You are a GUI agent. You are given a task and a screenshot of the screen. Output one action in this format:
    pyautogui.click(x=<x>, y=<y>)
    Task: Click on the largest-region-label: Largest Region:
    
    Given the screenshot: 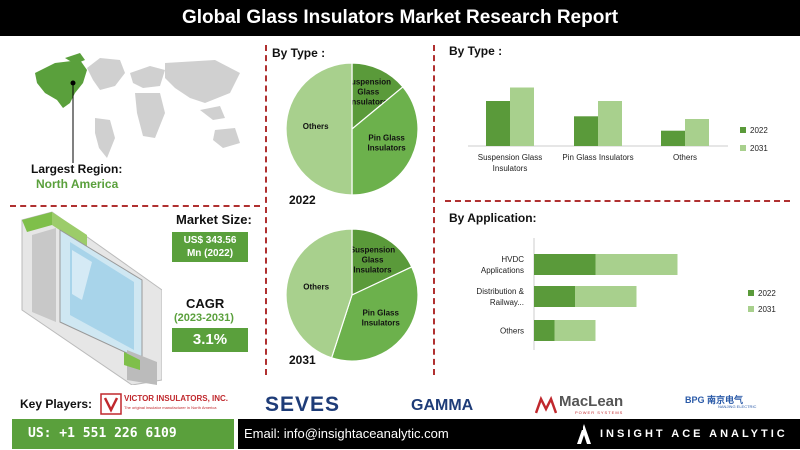 What is the action you would take?
    pyautogui.click(x=77, y=169)
    